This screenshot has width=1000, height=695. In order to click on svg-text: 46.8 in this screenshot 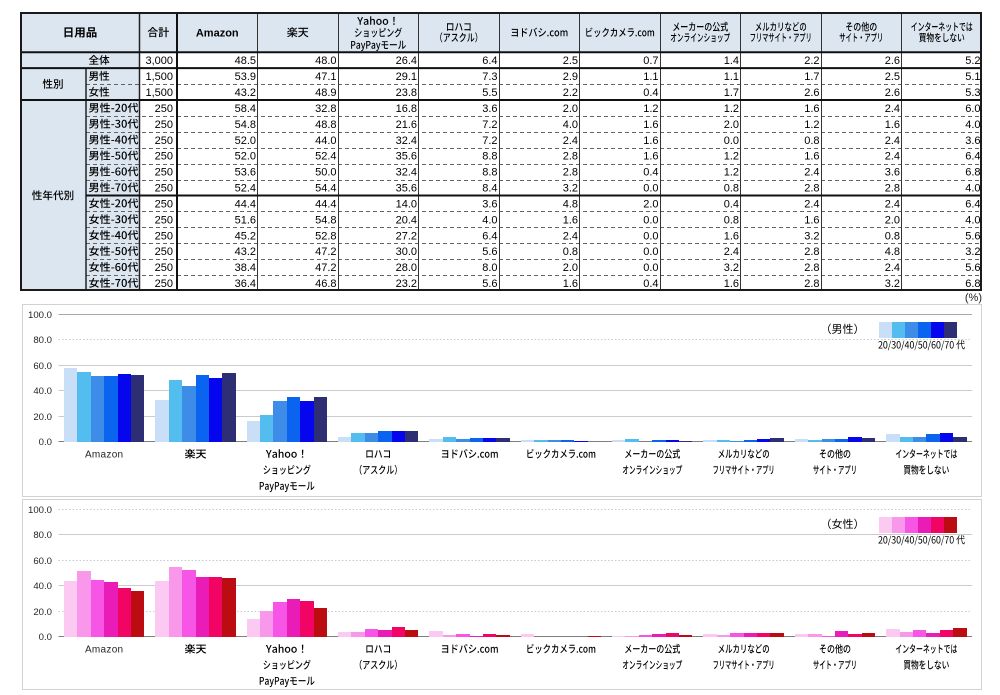, I will do `click(325, 284)`.